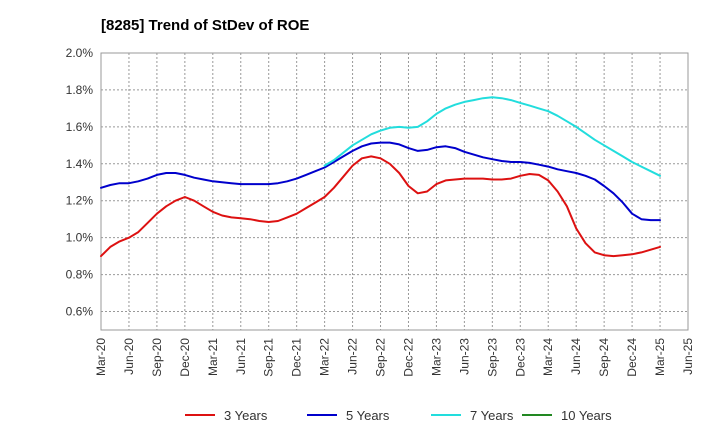 The height and width of the screenshot is (440, 720). I want to click on legend-label: 5 Years, so click(368, 415).